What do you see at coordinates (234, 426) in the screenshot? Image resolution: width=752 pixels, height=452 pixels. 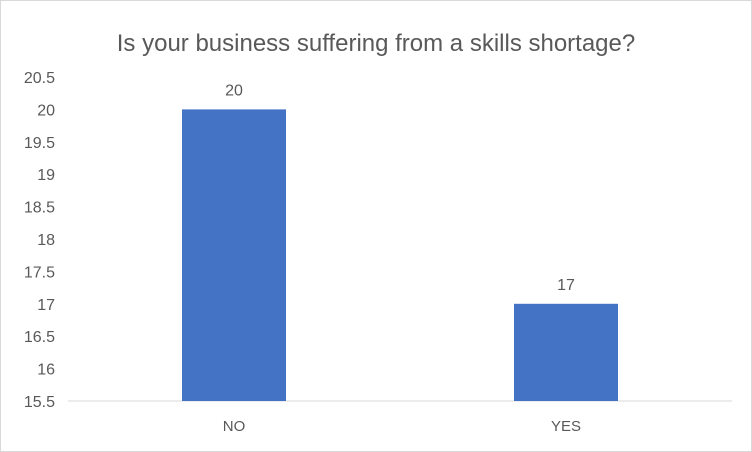 I see `x-tick-label: NO` at bounding box center [234, 426].